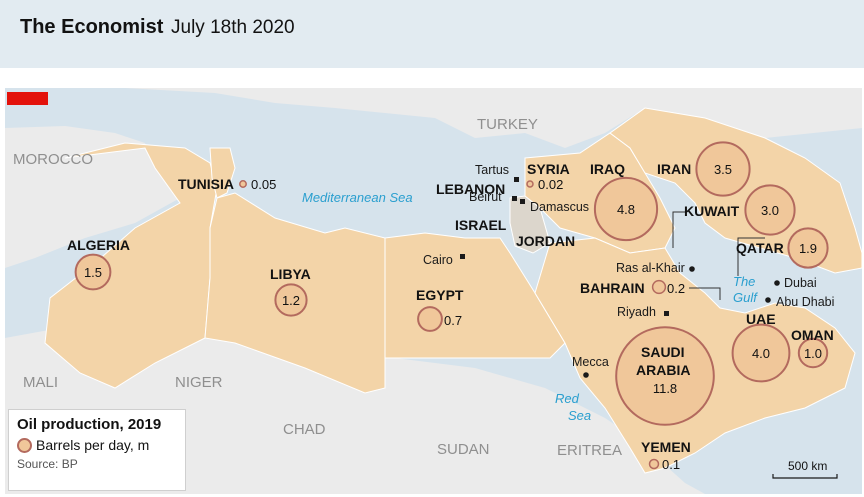 The width and height of the screenshot is (864, 497). What do you see at coordinates (718, 255) in the screenshot?
I see `leader-lines` at bounding box center [718, 255].